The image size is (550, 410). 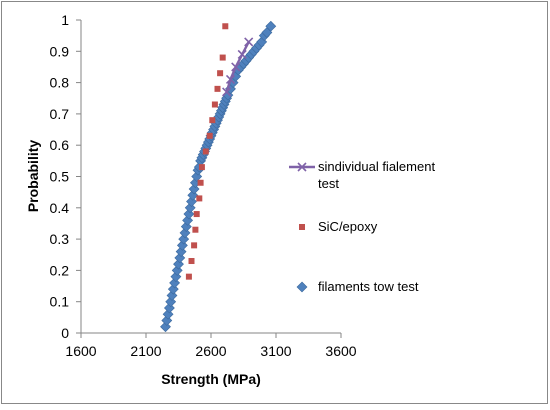 I want to click on y-tick-label: 0.2, so click(x=60, y=270).